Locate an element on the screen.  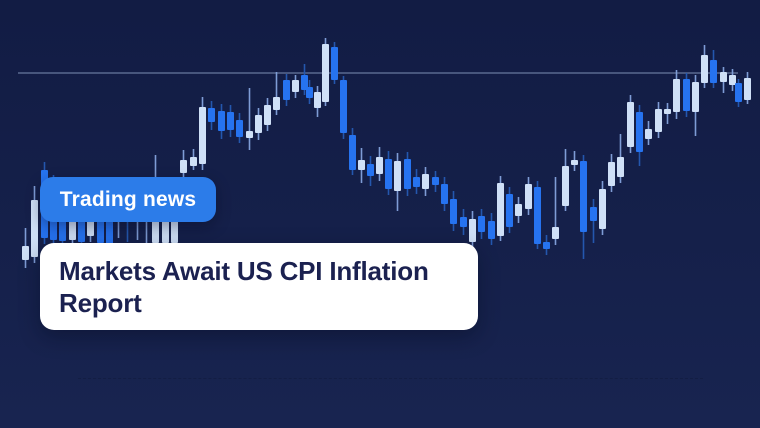
headline-card: Markets Await US CPI Inflation Report is located at coordinates (259, 286).